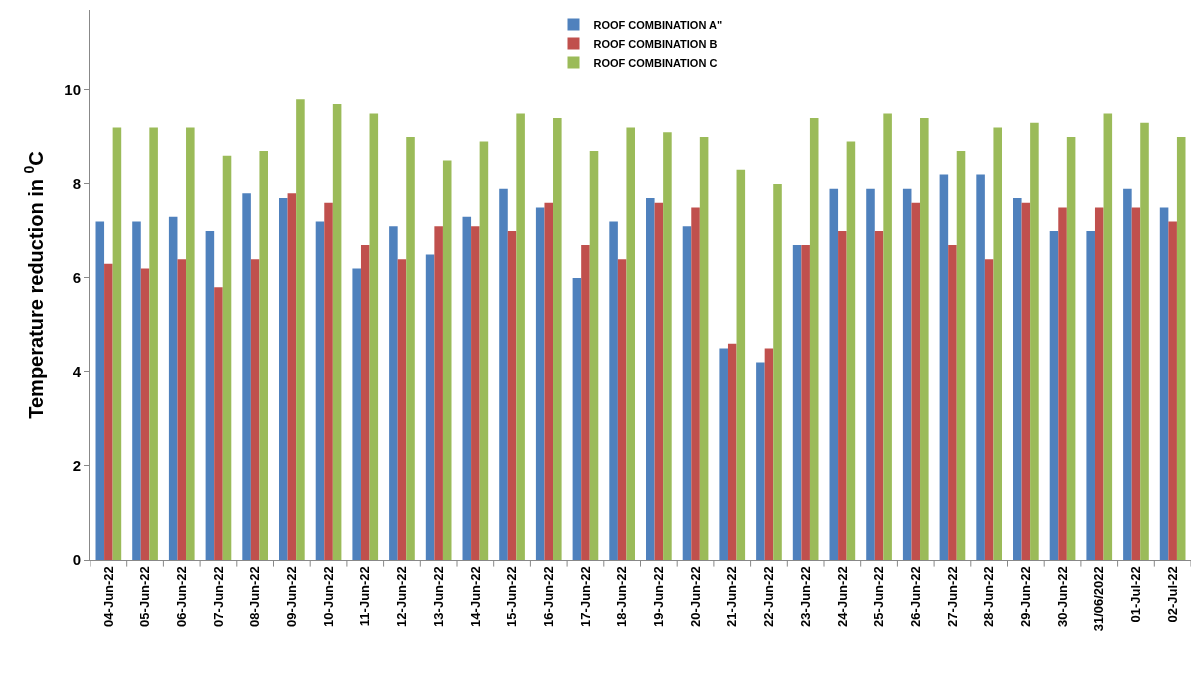 This screenshot has width=1201, height=685. What do you see at coordinates (732, 596) in the screenshot?
I see `x-tick-label: 21-Jun-22` at bounding box center [732, 596].